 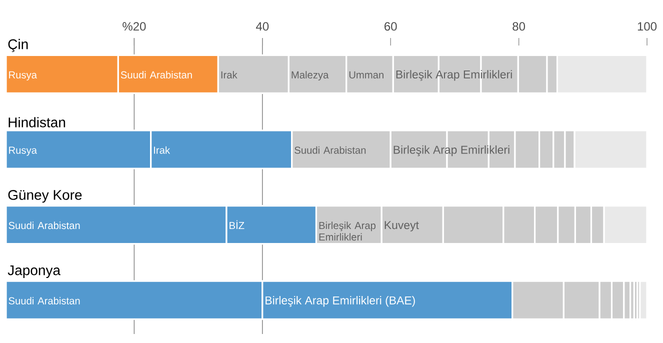 I want to click on y-tick-label: Güney Kore, so click(x=45, y=196).